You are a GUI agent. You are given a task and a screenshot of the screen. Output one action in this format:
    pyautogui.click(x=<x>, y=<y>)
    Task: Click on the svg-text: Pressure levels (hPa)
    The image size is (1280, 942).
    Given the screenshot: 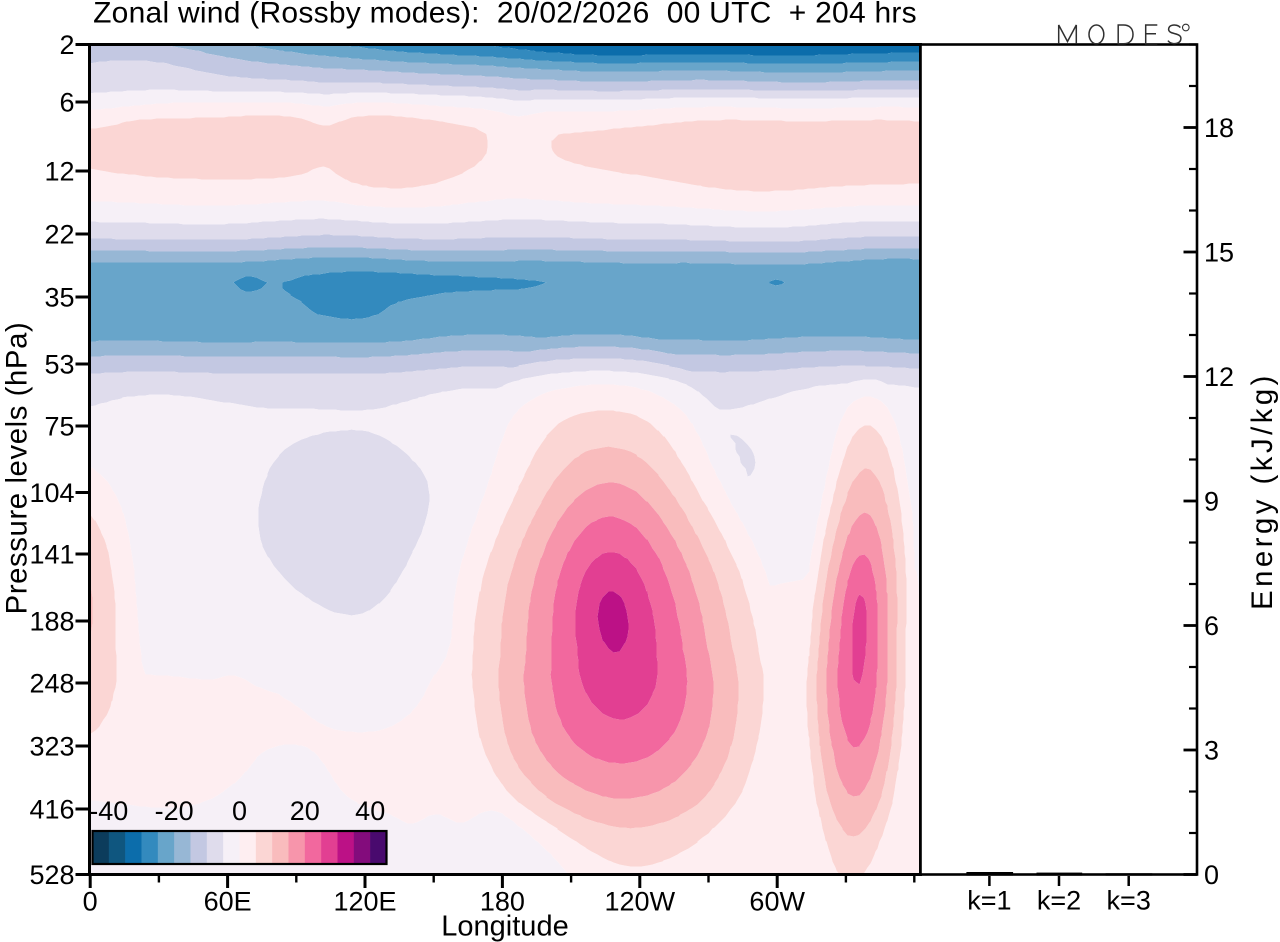 What is the action you would take?
    pyautogui.click(x=17, y=468)
    